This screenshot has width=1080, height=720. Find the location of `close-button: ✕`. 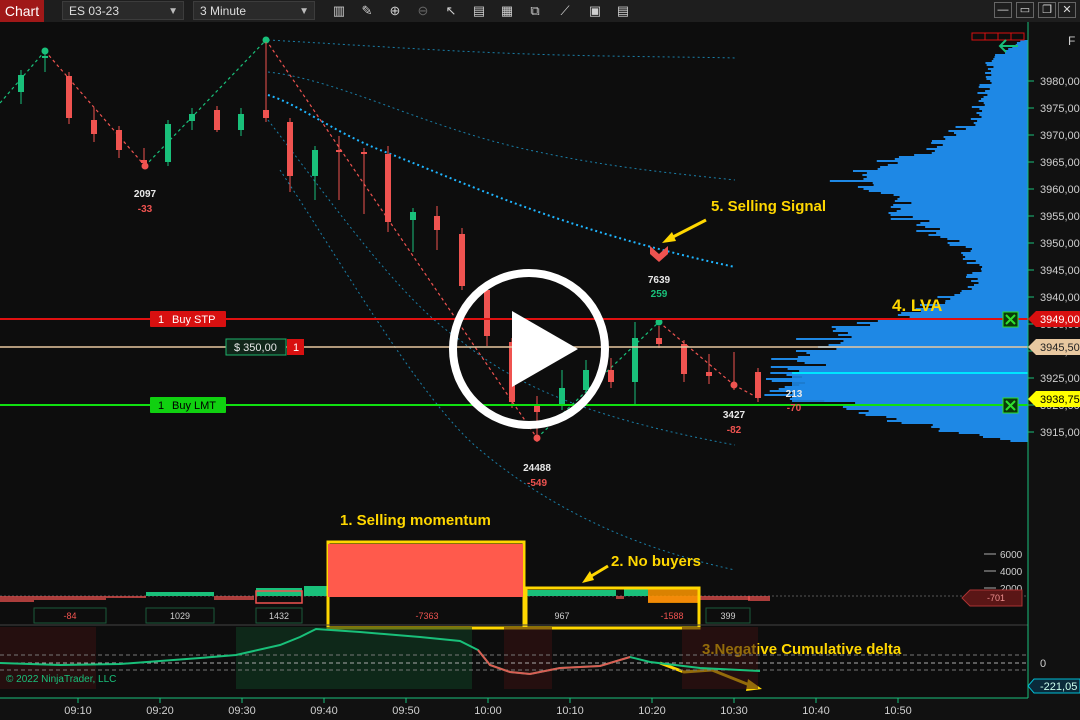

close-button: ✕ is located at coordinates (1067, 10).